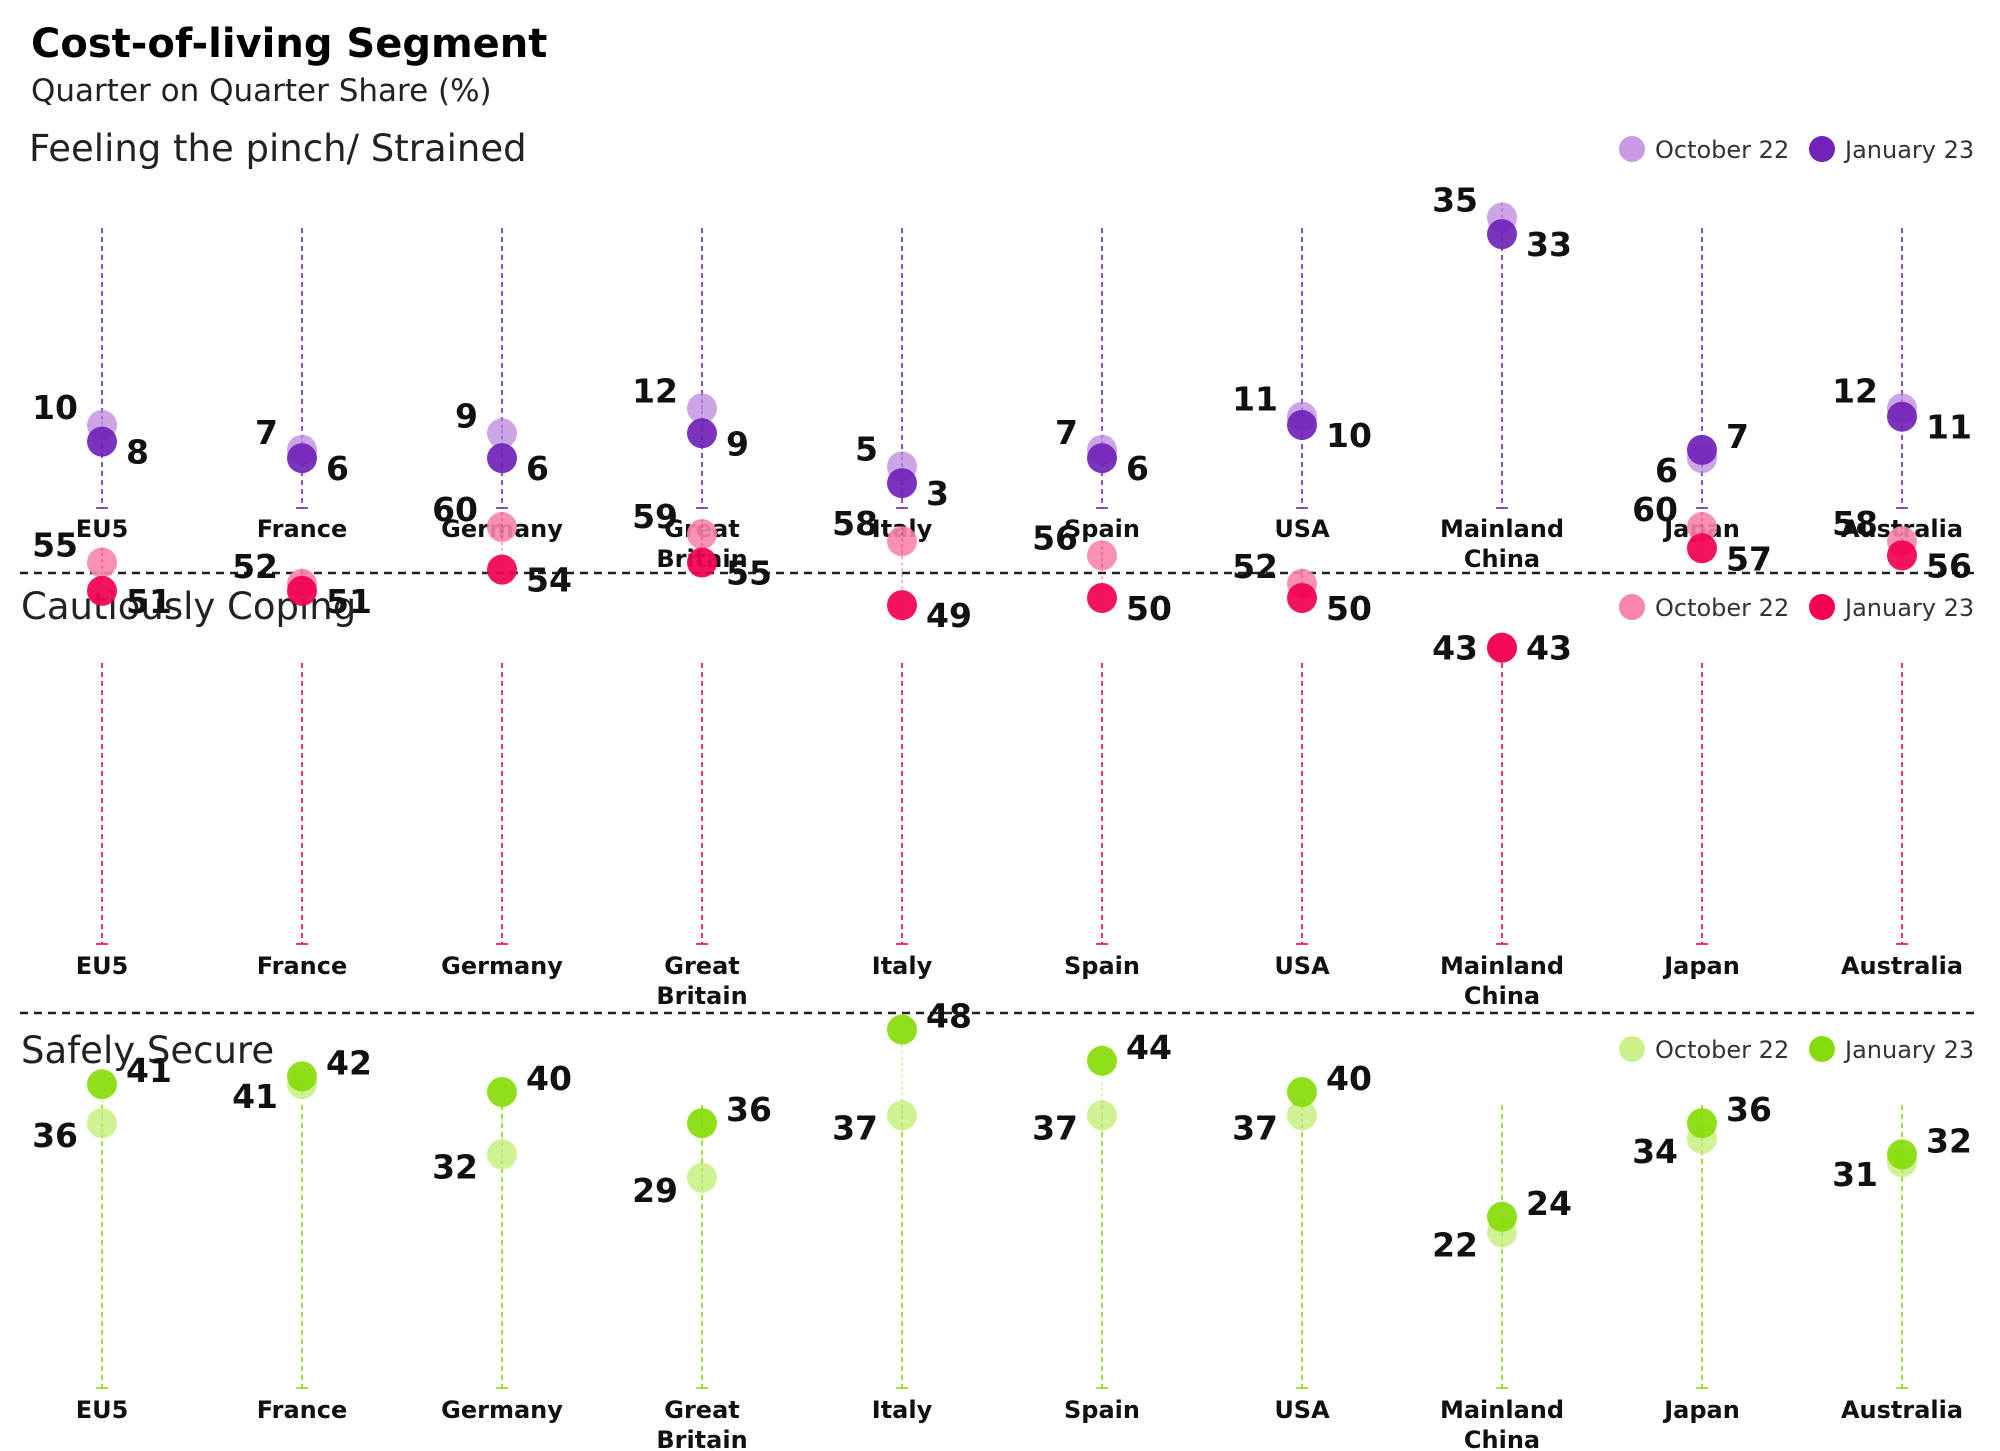  Describe the element at coordinates (455, 509) in the screenshot. I see `data-label-october-22: 60` at that location.